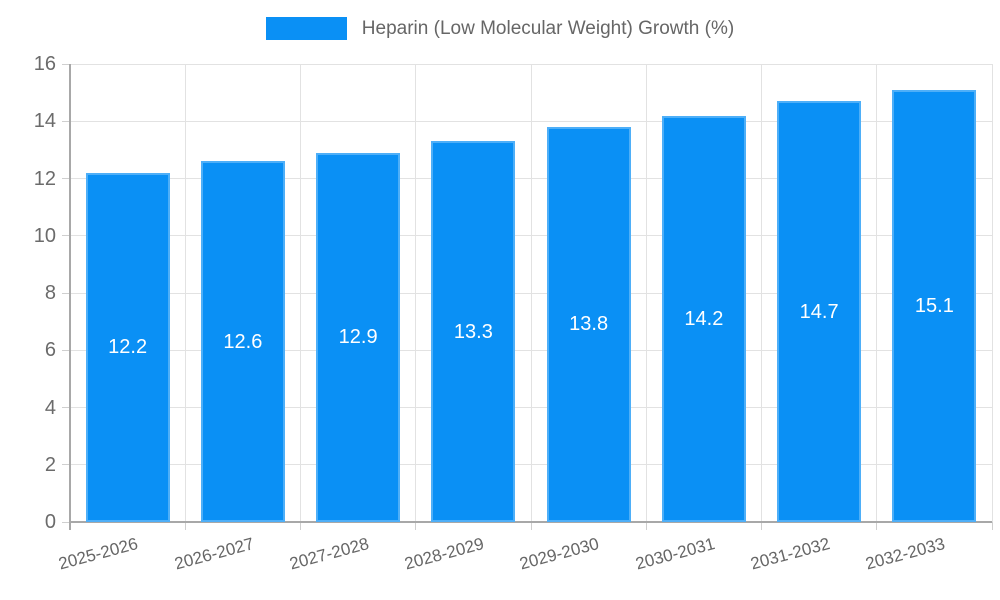  I want to click on x-axis-line, so click(531, 522).